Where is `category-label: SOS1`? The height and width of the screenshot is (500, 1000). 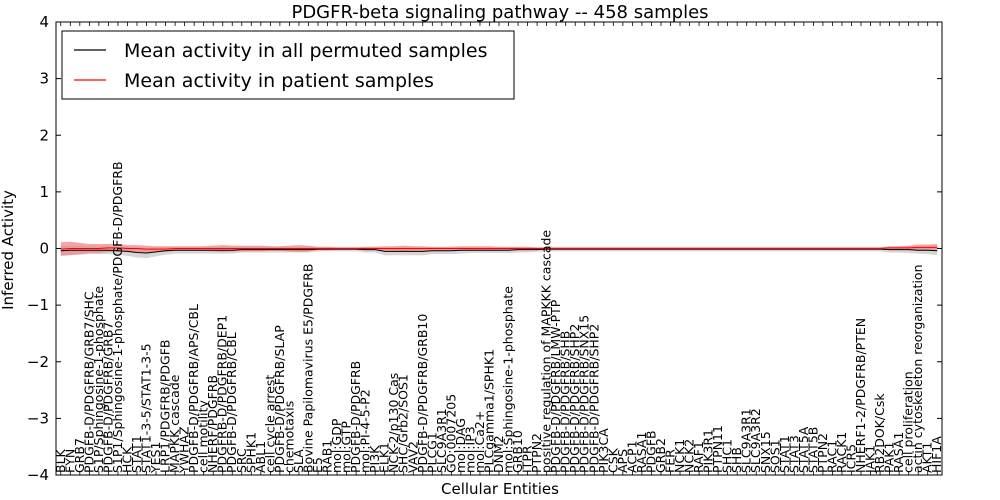 category-label: SOS1 is located at coordinates (774, 456).